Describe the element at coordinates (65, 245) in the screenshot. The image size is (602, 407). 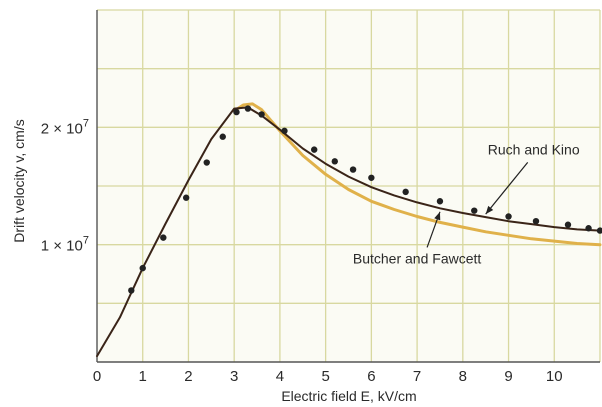
I see `y-tick-label: 1 × 10⁷` at that location.